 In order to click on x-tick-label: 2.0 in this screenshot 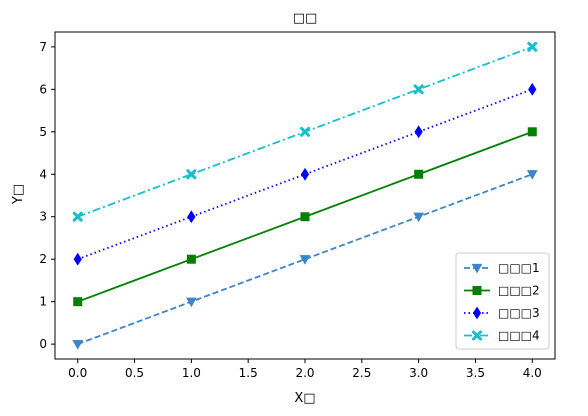, I will do `click(304, 373)`.